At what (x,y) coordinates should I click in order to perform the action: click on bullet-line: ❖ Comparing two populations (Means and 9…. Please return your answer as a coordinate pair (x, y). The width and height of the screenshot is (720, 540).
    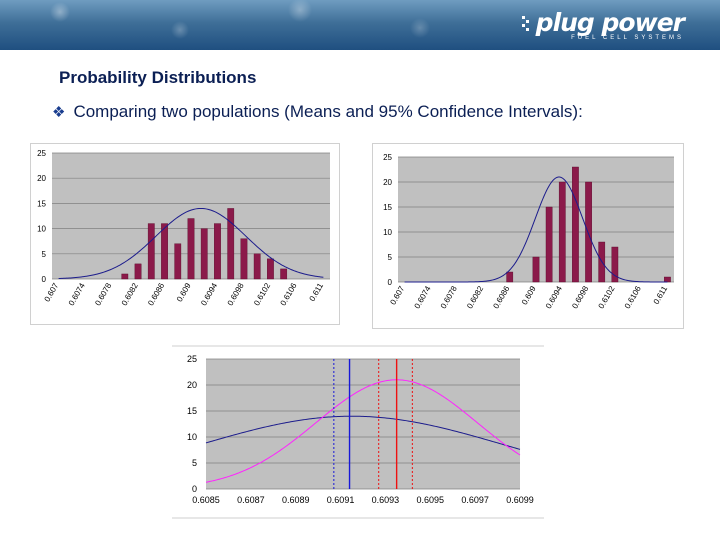
    Looking at the image, I should click on (317, 112).